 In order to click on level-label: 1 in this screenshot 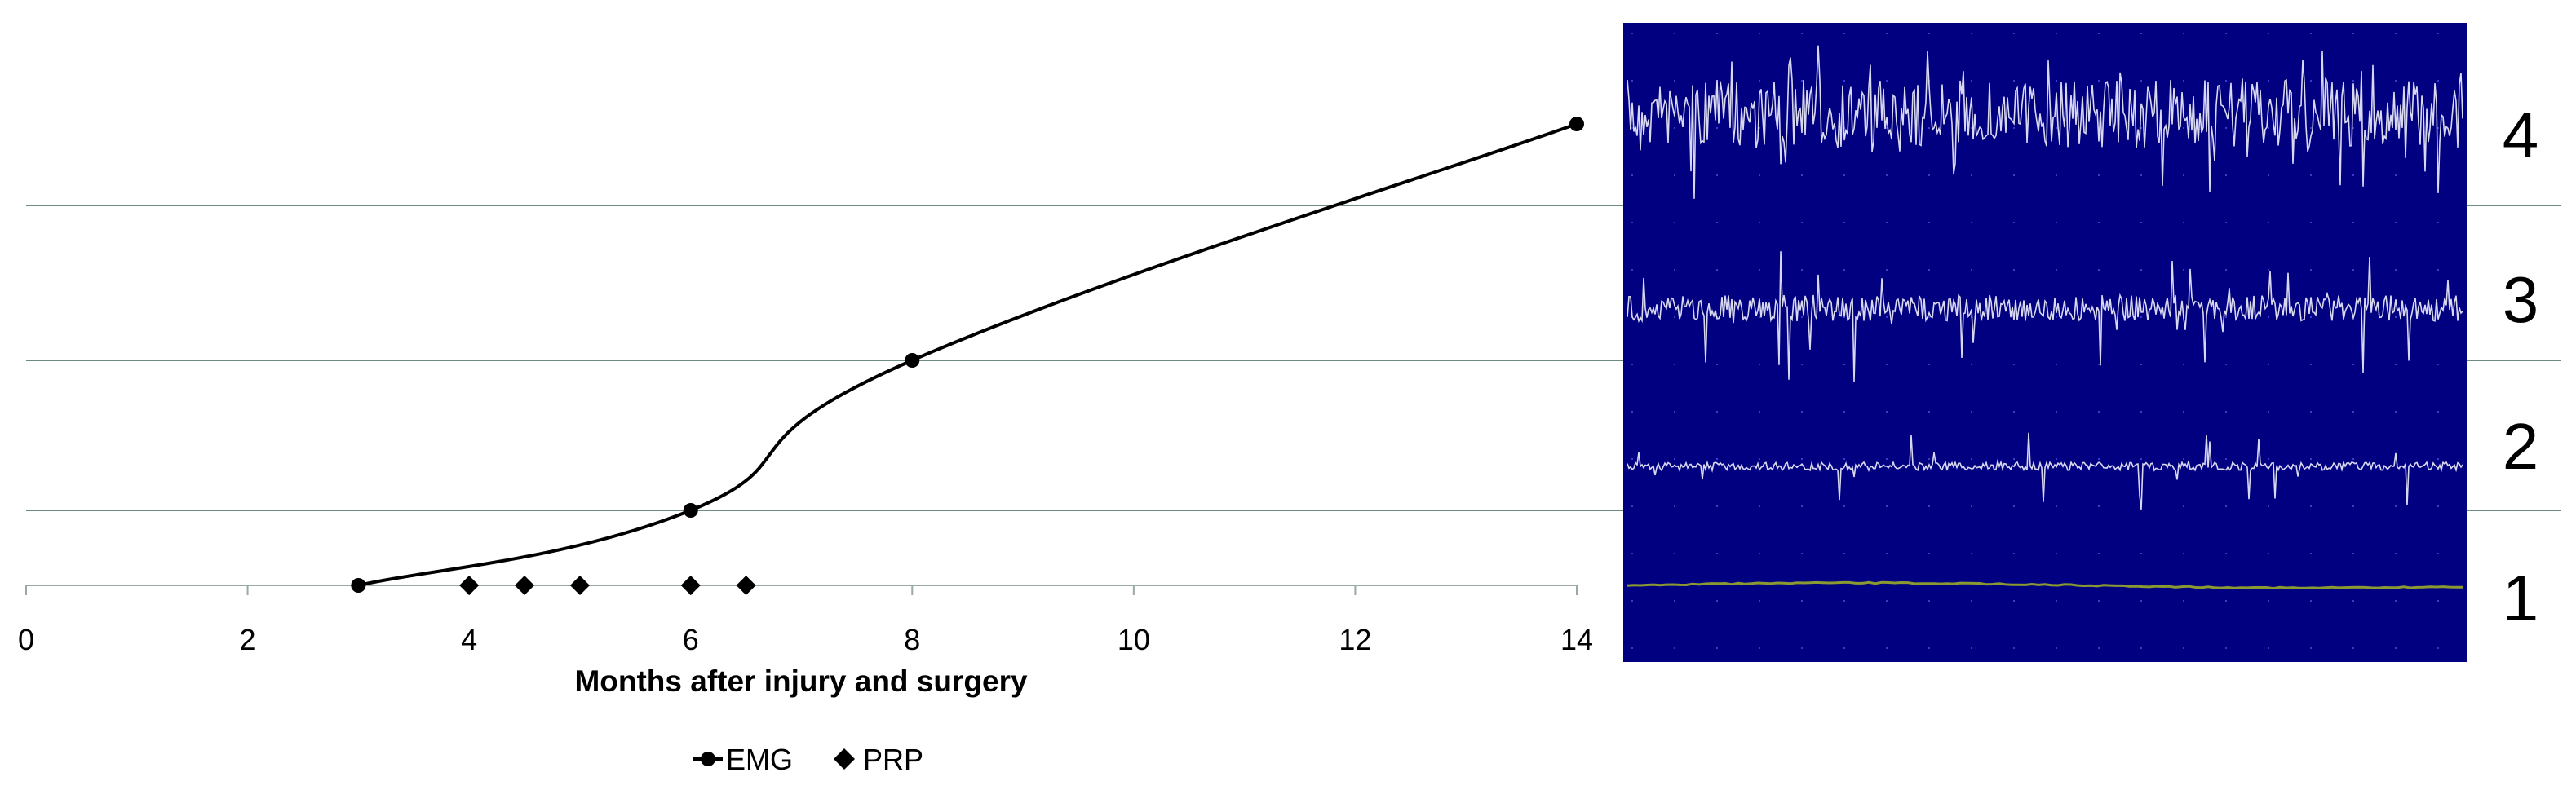, I will do `click(2521, 598)`.